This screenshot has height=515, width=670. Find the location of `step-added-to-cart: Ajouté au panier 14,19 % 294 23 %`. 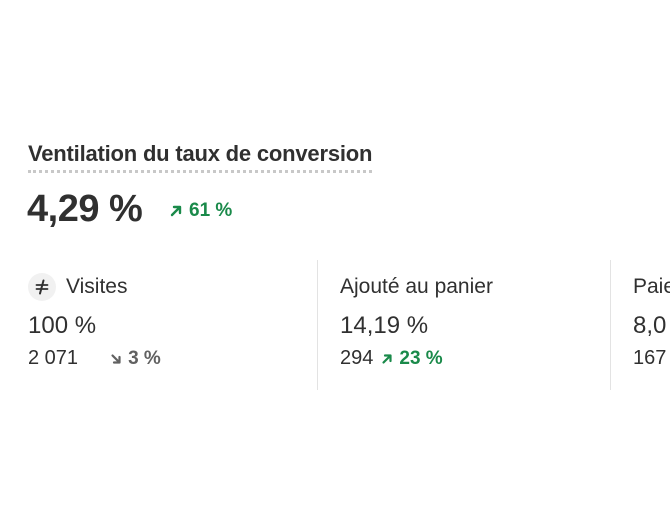

step-added-to-cart: Ajouté au panier 14,19 % 294 23 % is located at coordinates (416, 320).